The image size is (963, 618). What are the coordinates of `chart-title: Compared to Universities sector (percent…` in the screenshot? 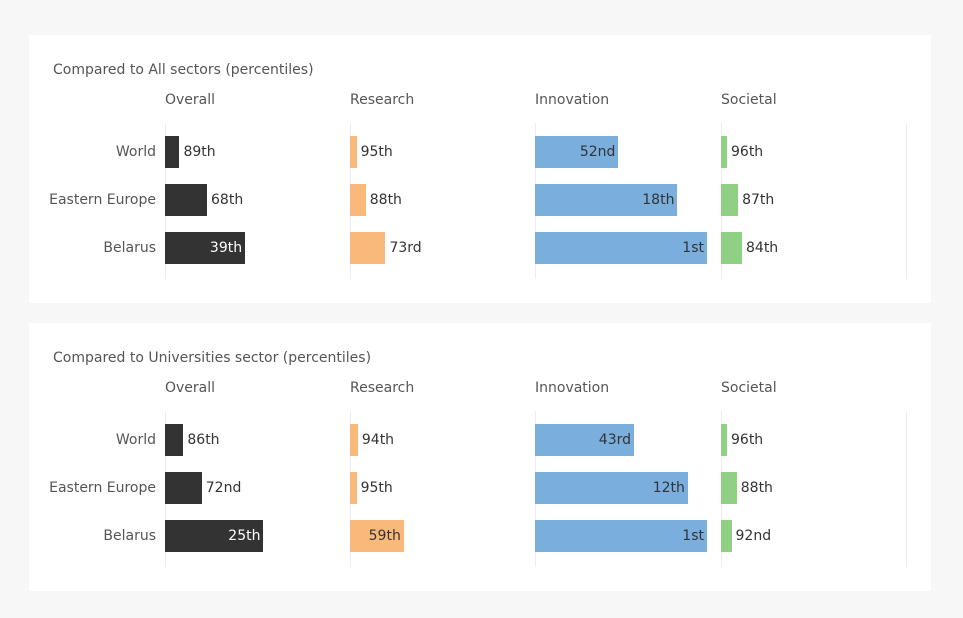 It's located at (212, 358).